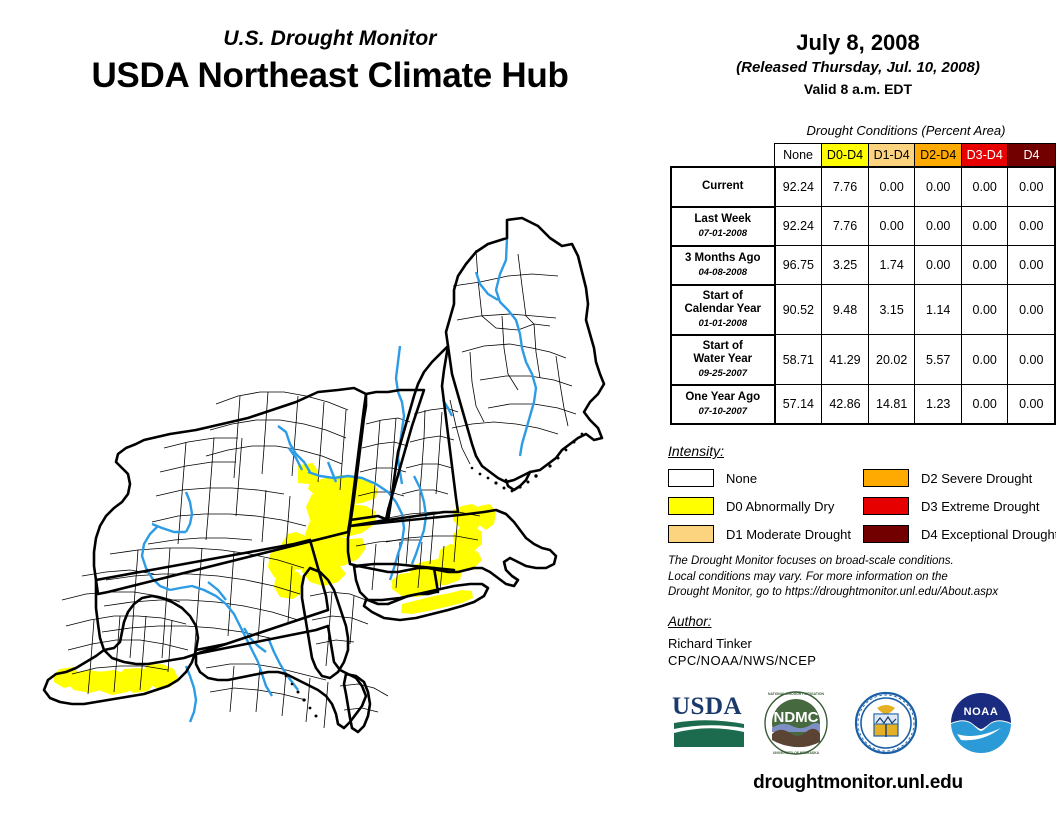 This screenshot has height=816, width=1056. I want to click on legend-item: D0 Abnormally Dry, so click(759, 506).